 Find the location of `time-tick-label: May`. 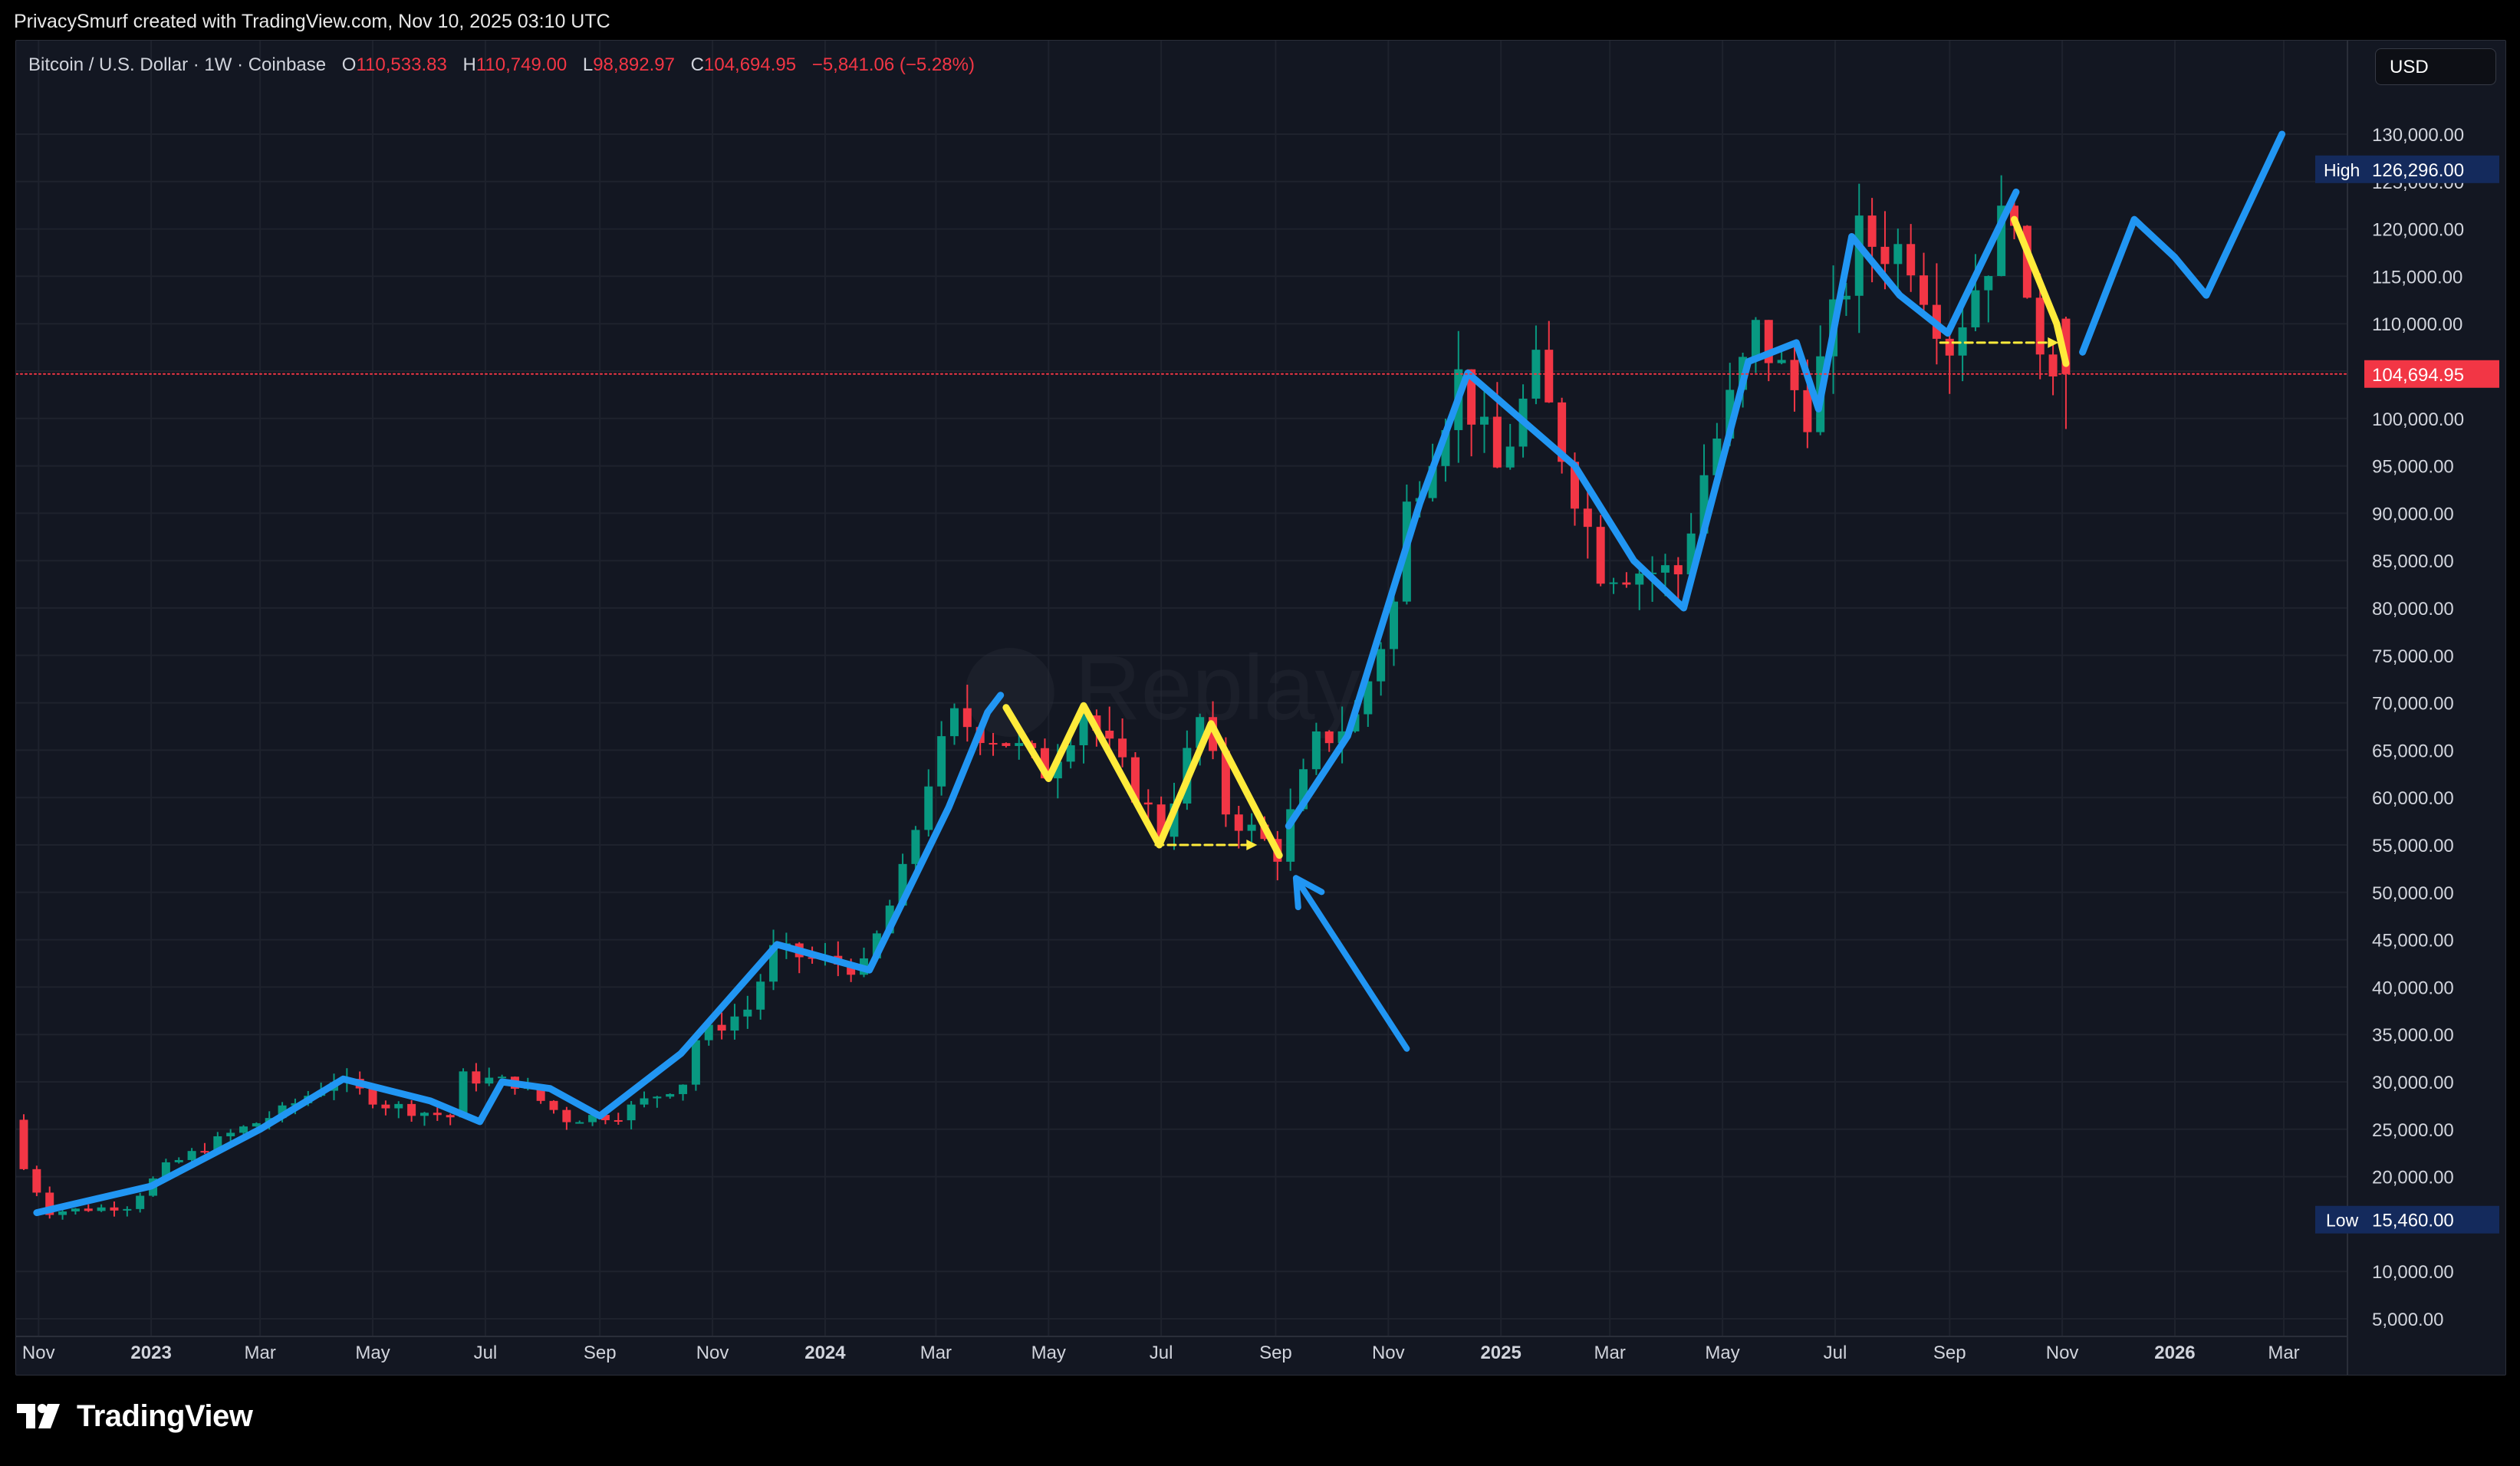

time-tick-label: May is located at coordinates (1722, 1353).